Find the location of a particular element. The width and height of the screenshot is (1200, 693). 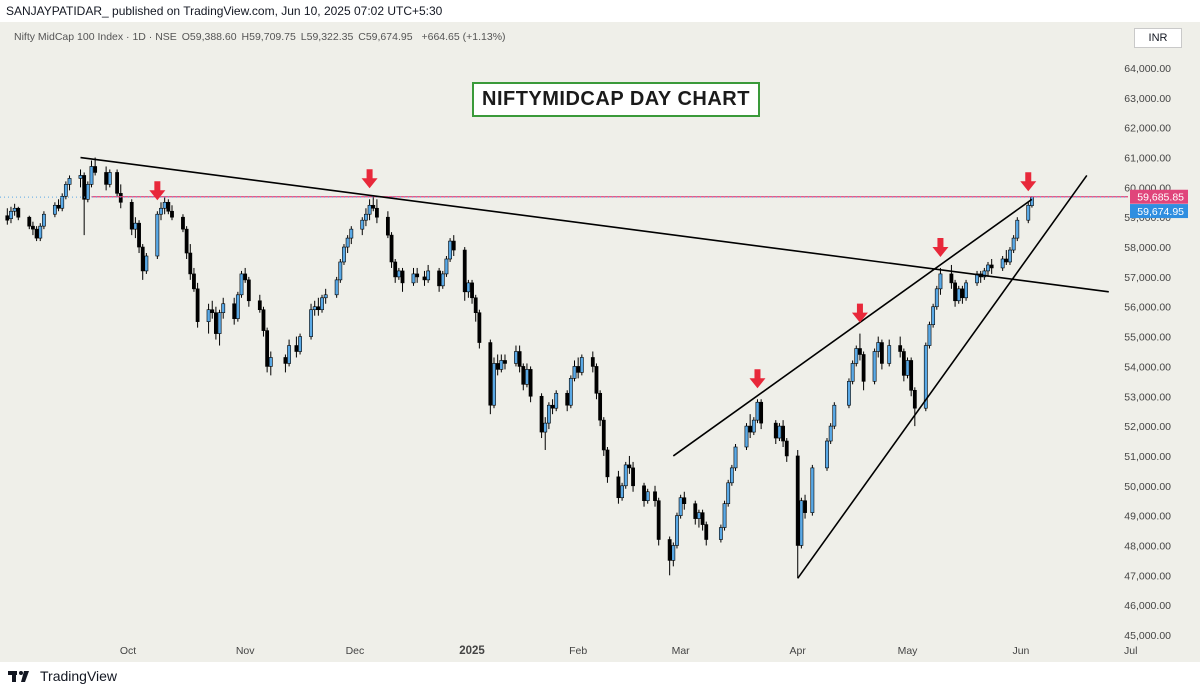

y-tick-label: 47,000.00 is located at coordinates (1147, 576).